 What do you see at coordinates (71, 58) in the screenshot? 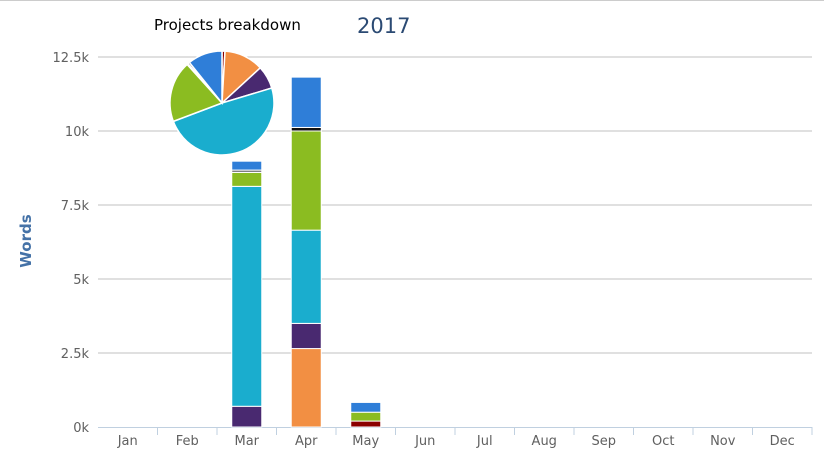
I see `y-tick-label: 12.5k` at bounding box center [71, 58].